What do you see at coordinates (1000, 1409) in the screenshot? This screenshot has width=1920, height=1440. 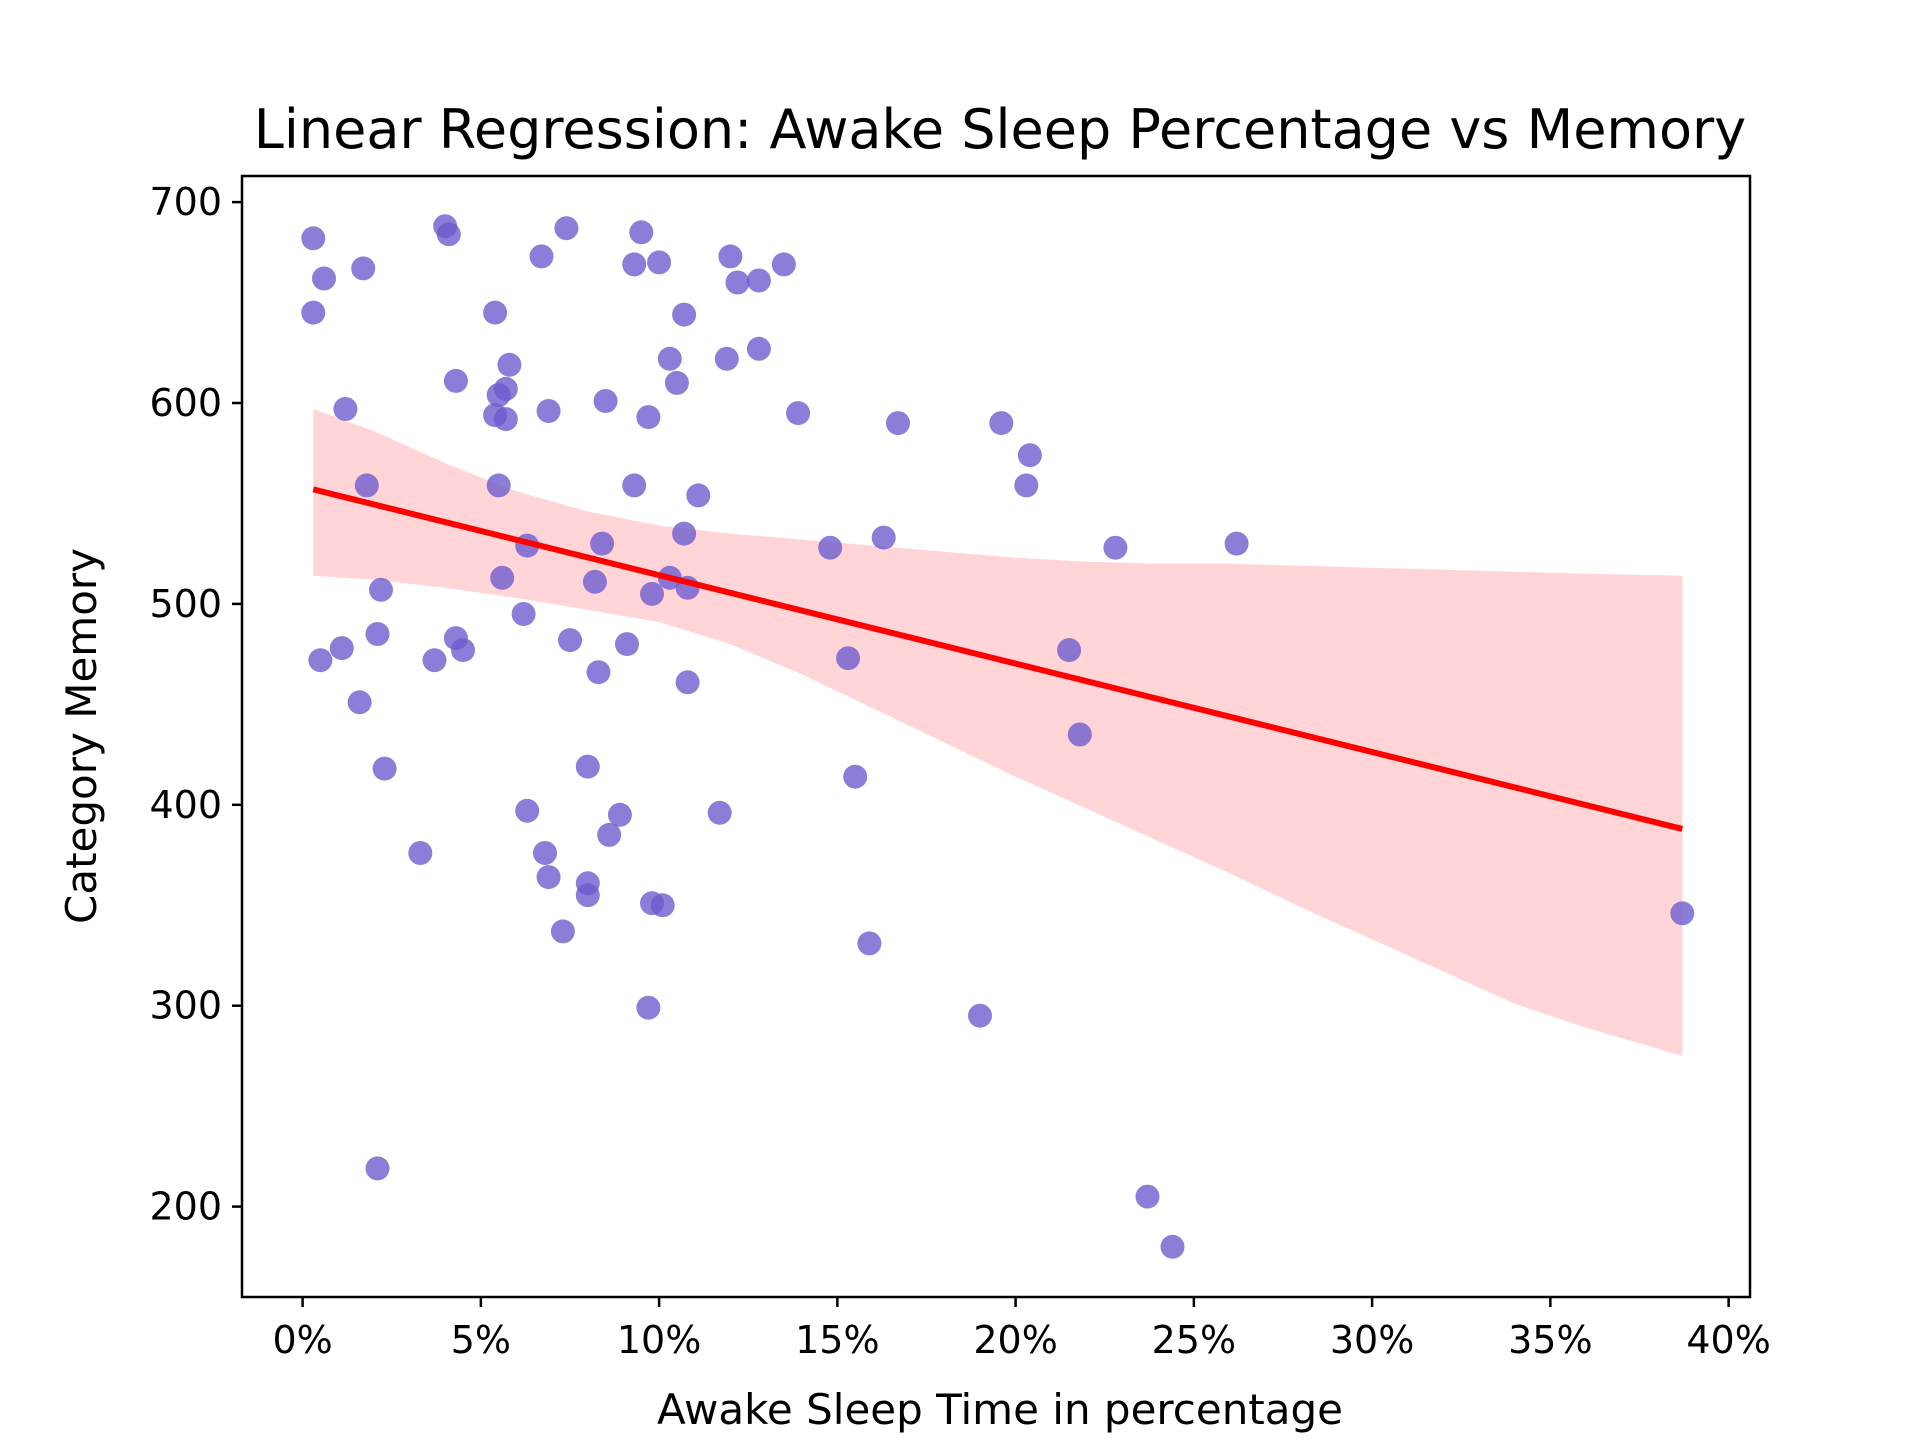 I see `x-axis-label: Awake Sleep Time in percentage` at bounding box center [1000, 1409].